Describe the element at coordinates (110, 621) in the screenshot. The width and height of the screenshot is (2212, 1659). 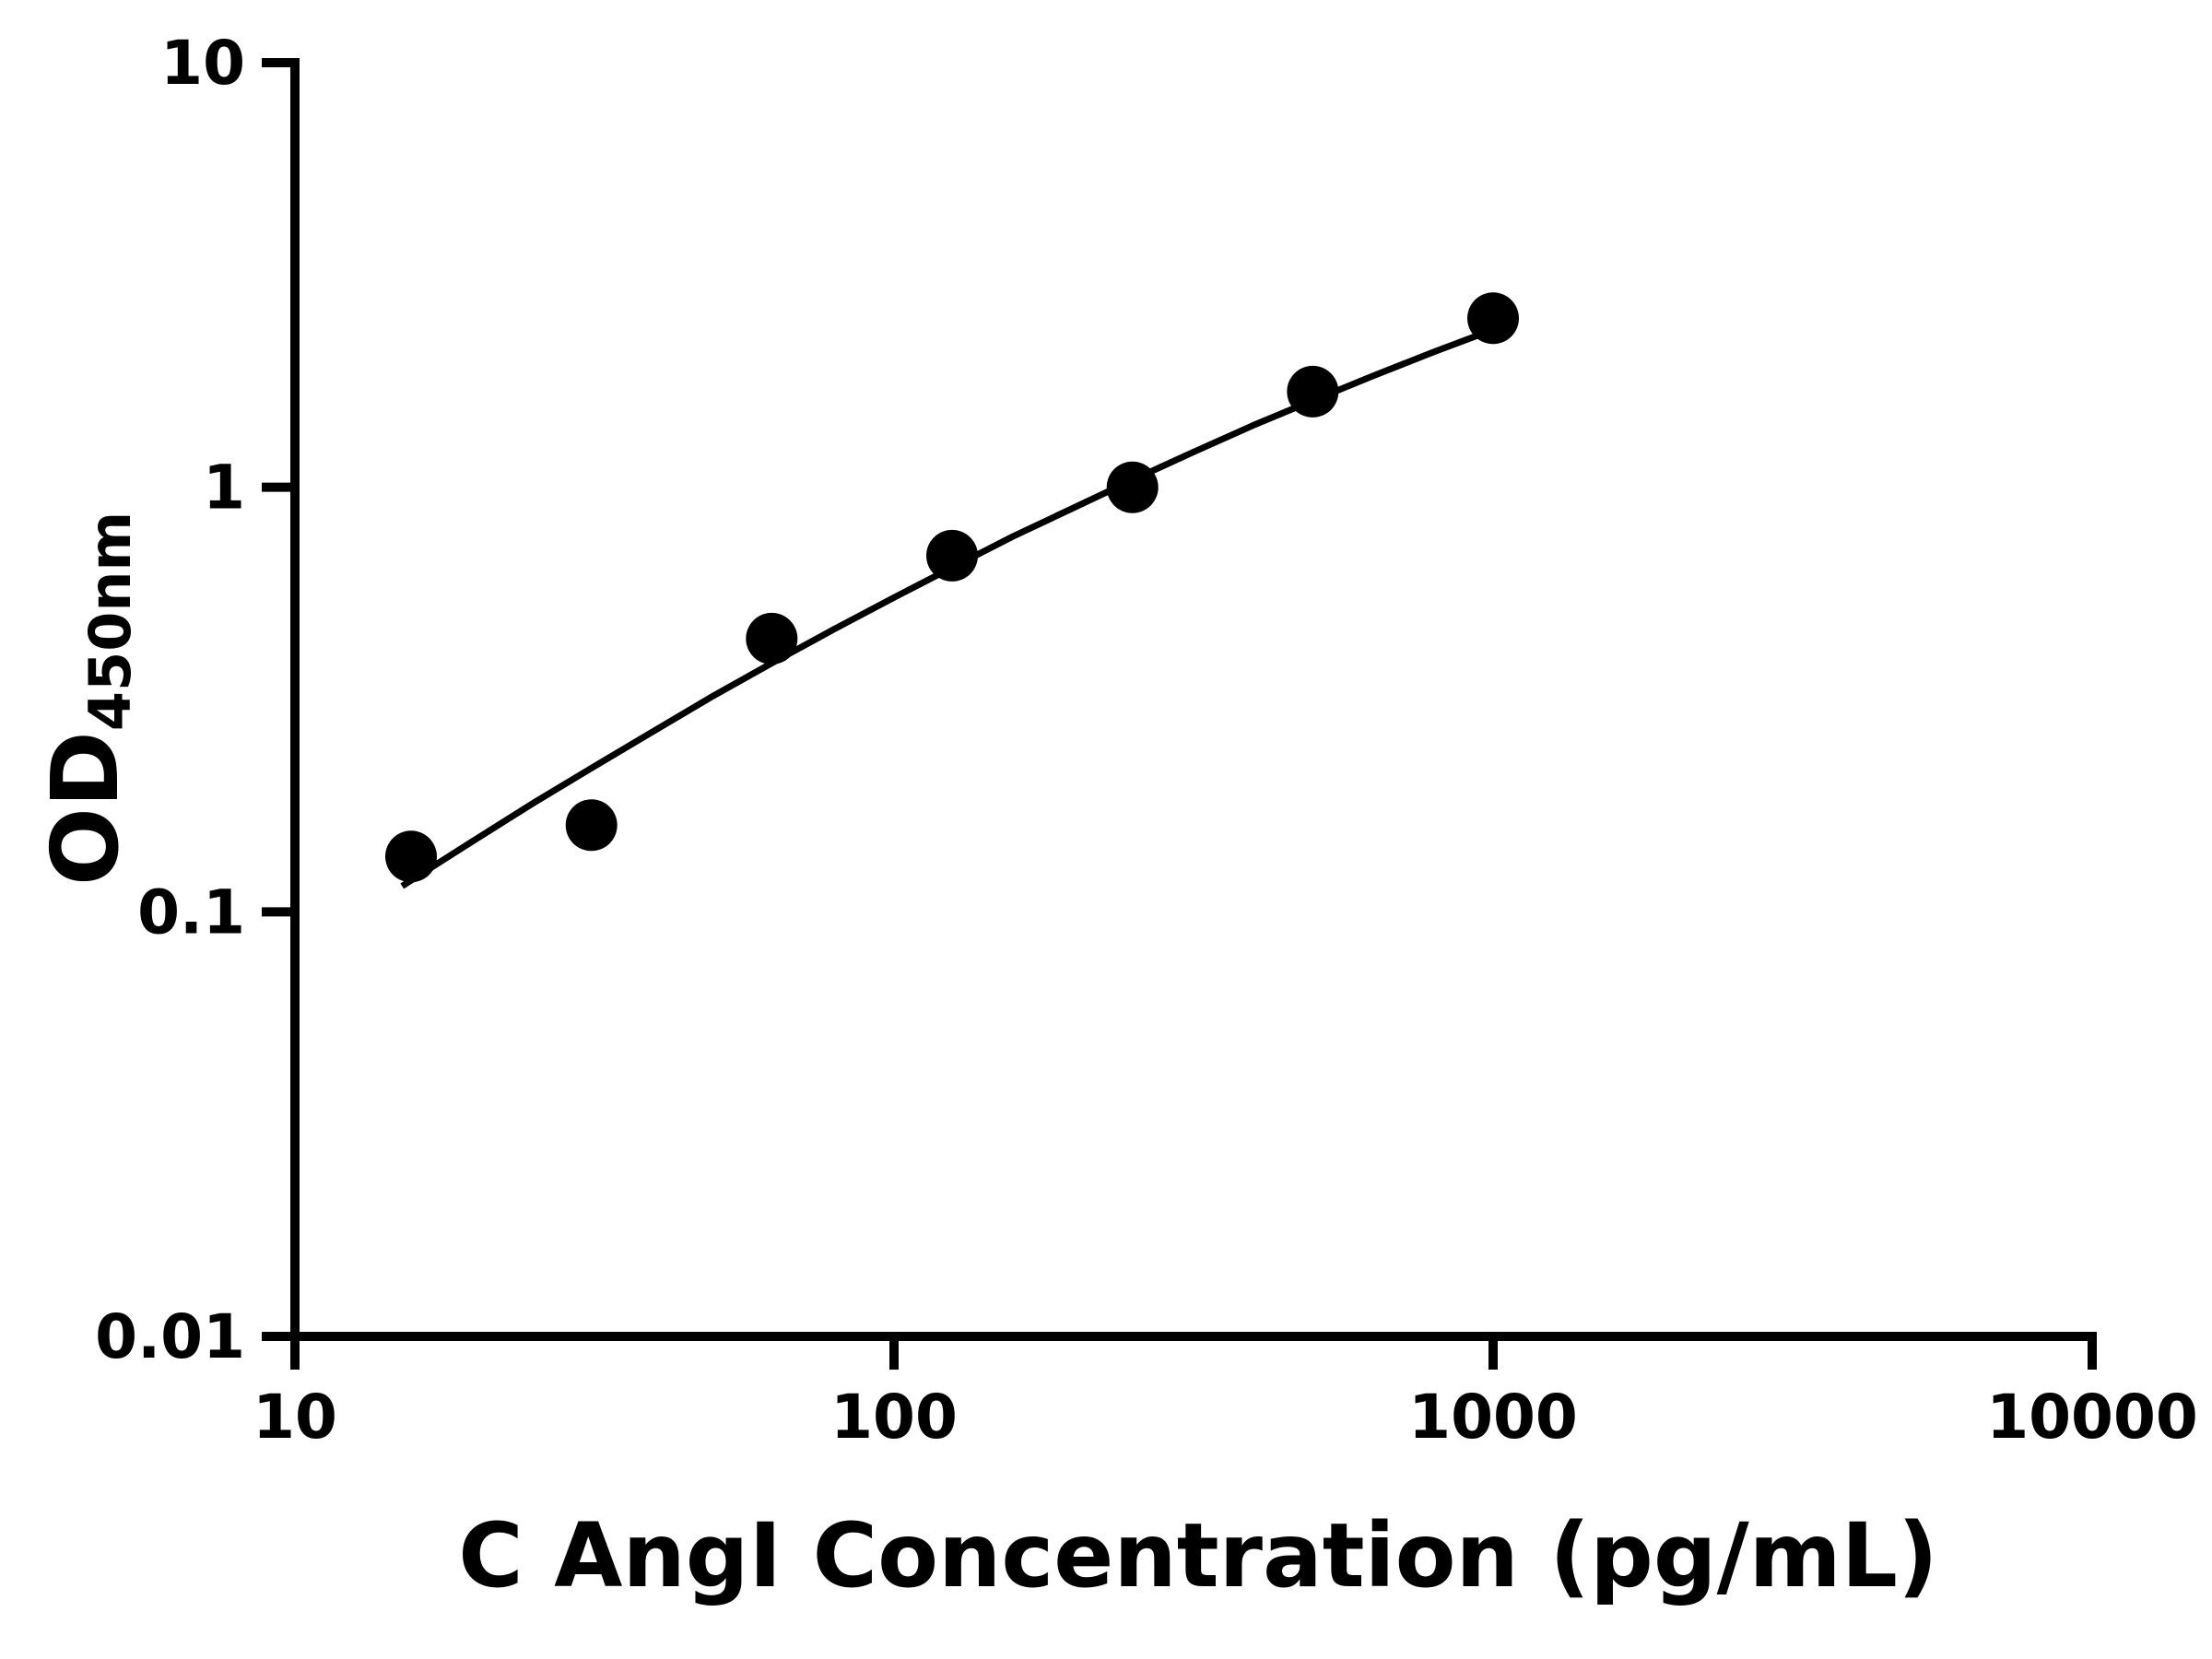
I see `y-axis-title-subscript: 450nm` at that location.